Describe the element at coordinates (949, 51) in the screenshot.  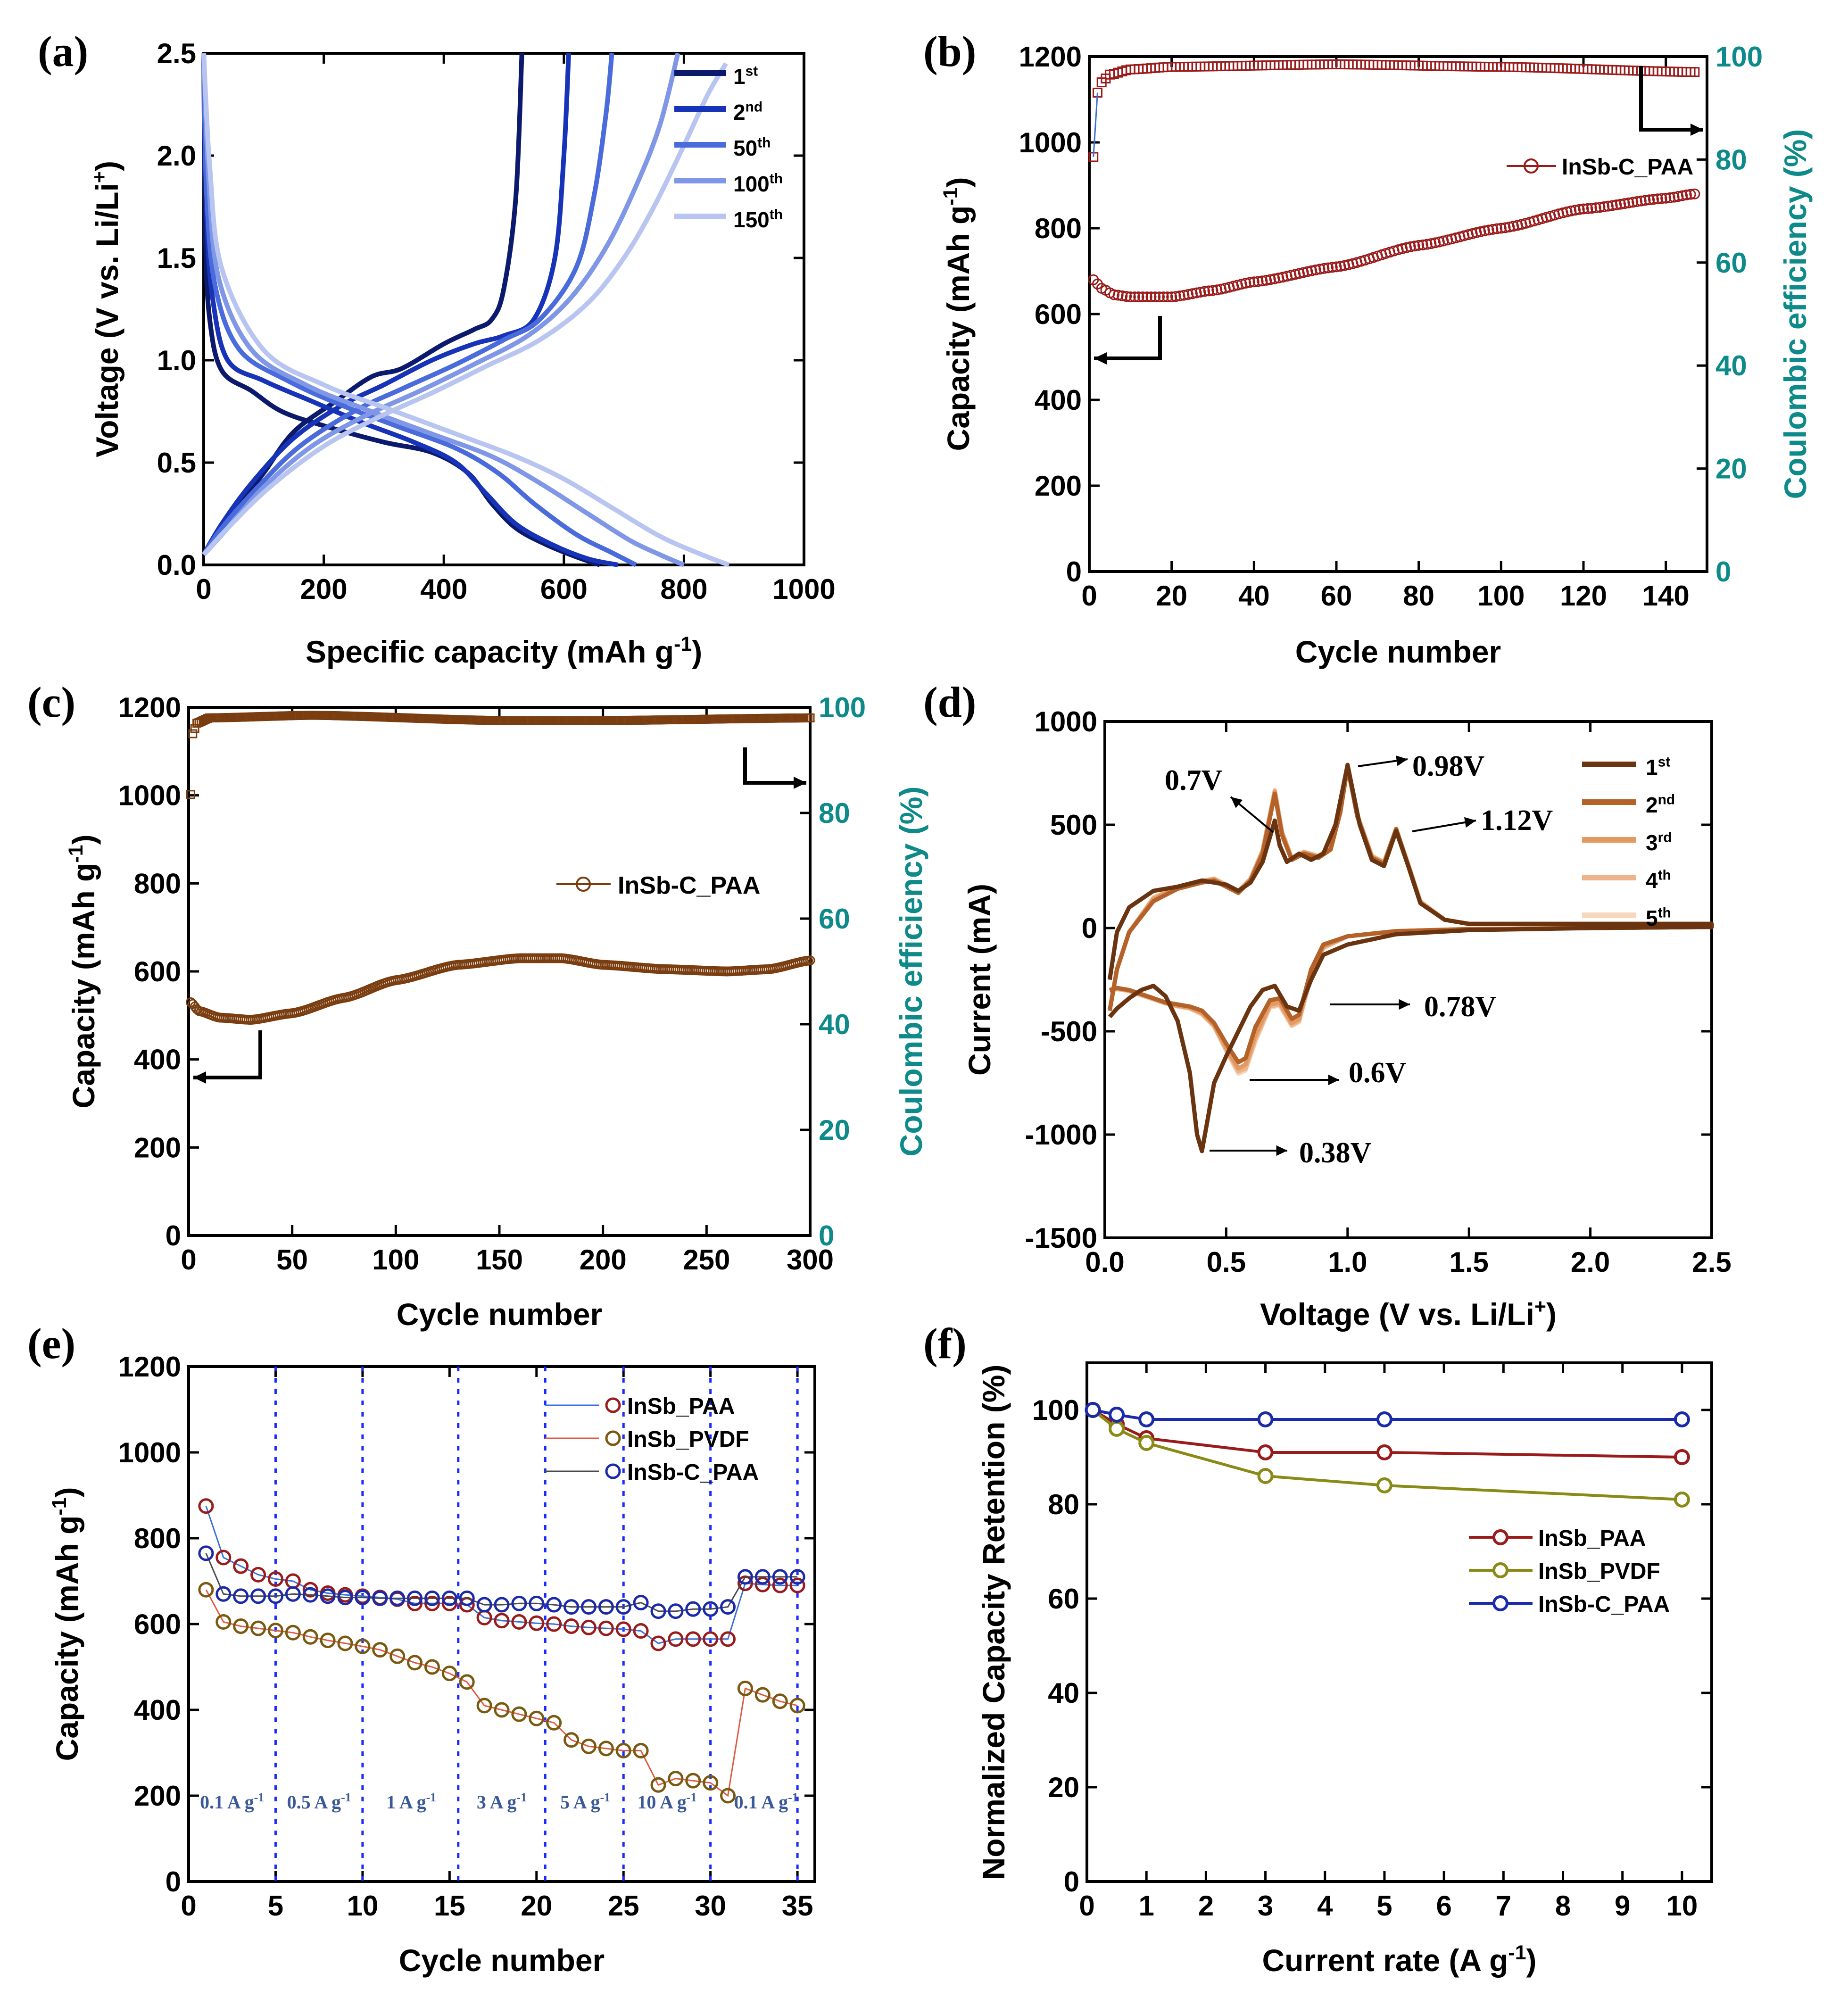
I see `panel-label: (b)` at that location.